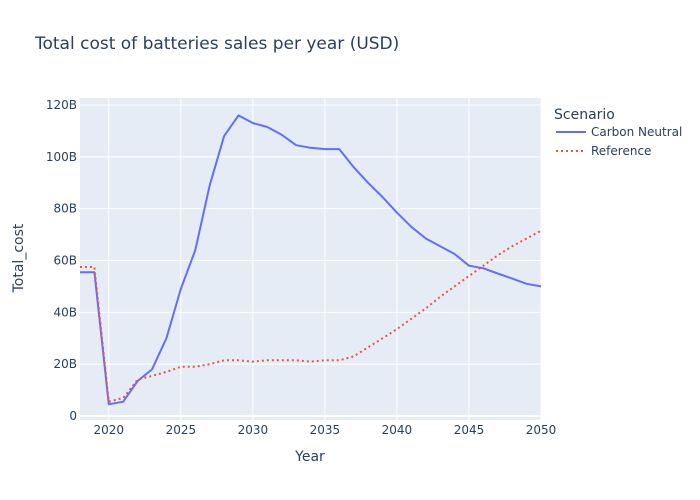  Describe the element at coordinates (65, 312) in the screenshot. I see `y-tick-label: 40B` at that location.